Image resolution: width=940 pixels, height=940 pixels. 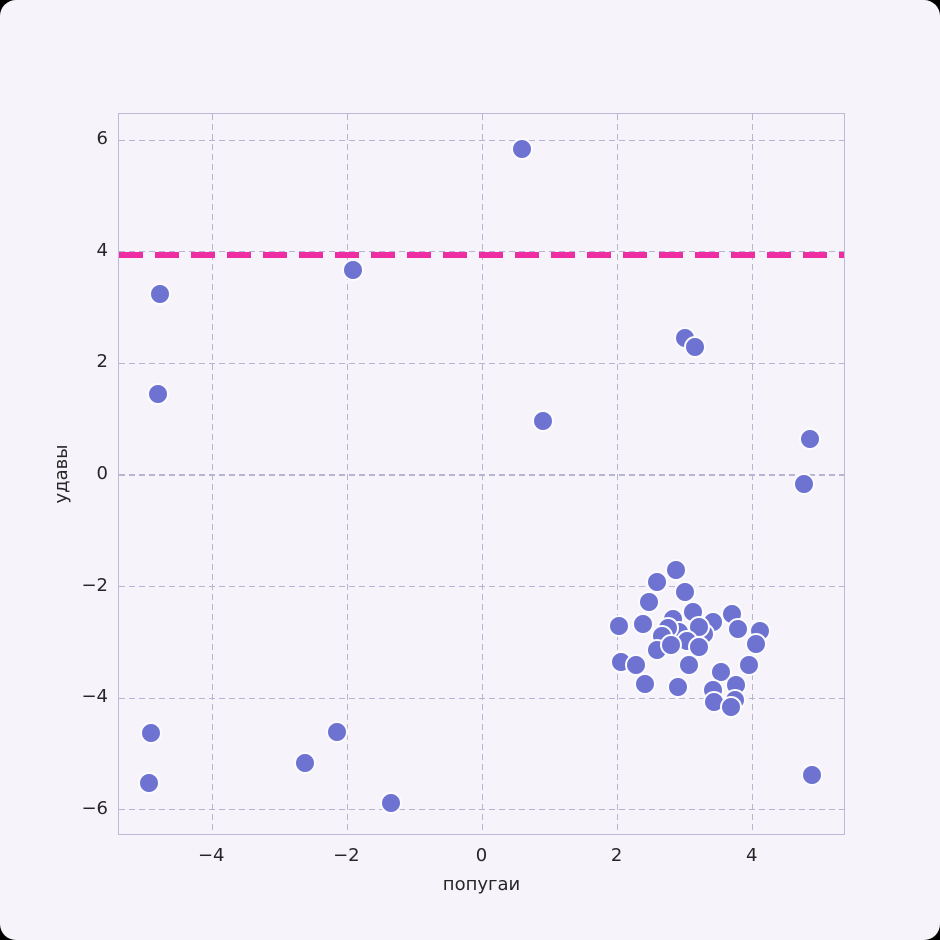 What do you see at coordinates (102, 473) in the screenshot?
I see `y-tick-label: 0` at bounding box center [102, 473].